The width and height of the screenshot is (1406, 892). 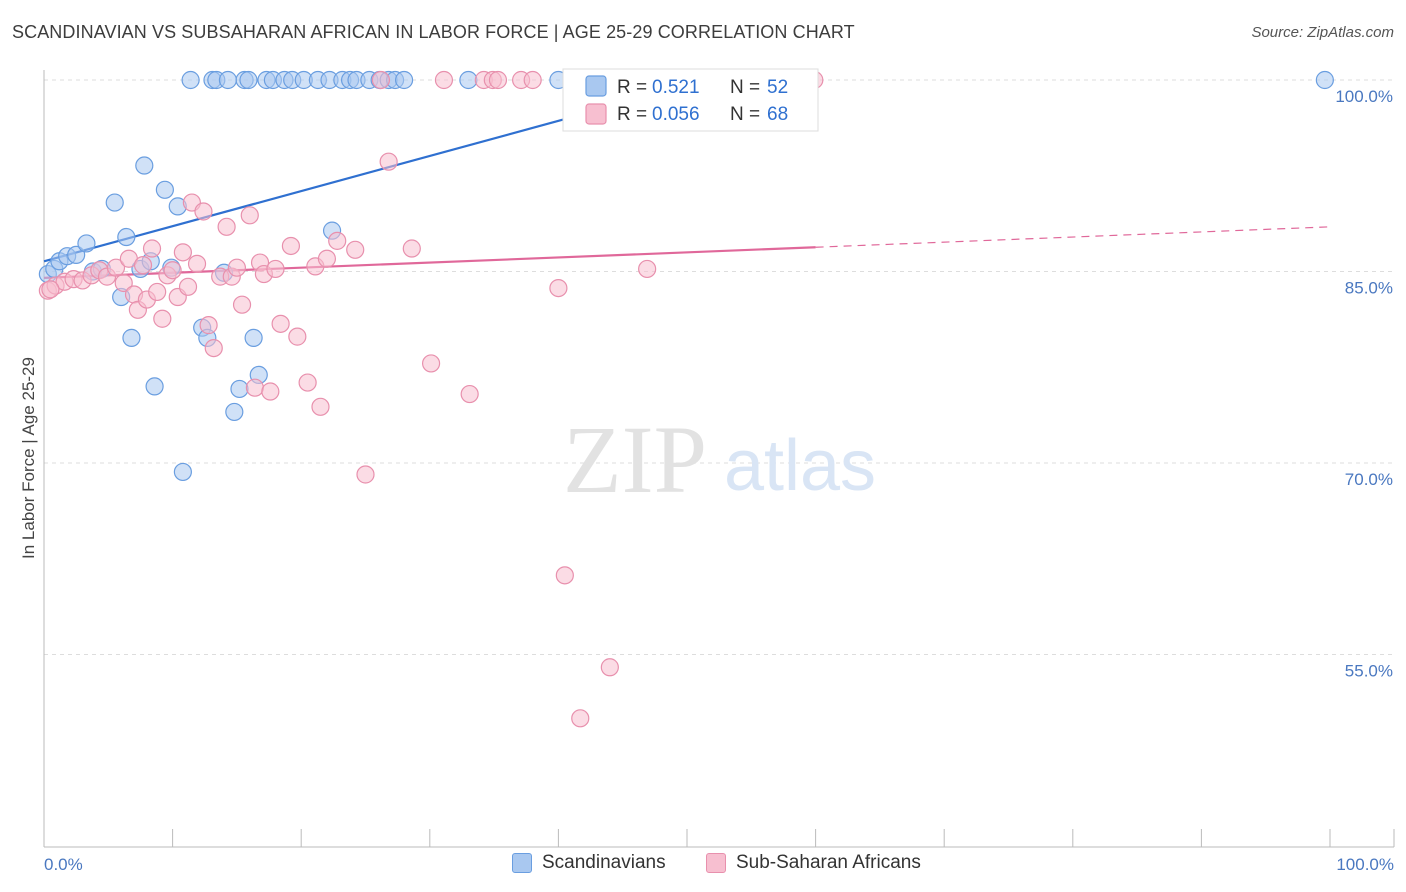 What do you see at coordinates (1369, 671) in the screenshot?
I see `y-tick-label: 55.0%` at bounding box center [1369, 671].